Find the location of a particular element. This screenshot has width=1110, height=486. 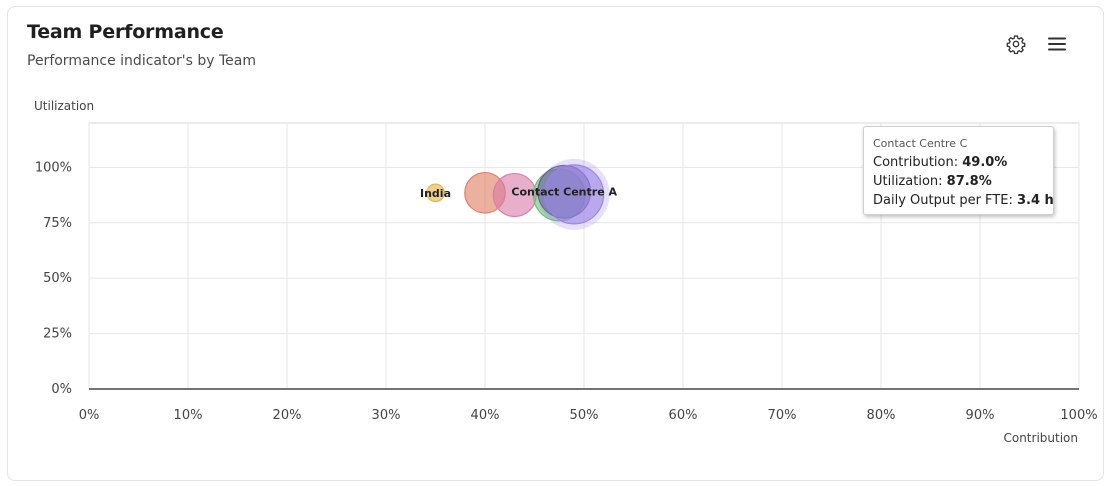

settings-button is located at coordinates (1016, 44).